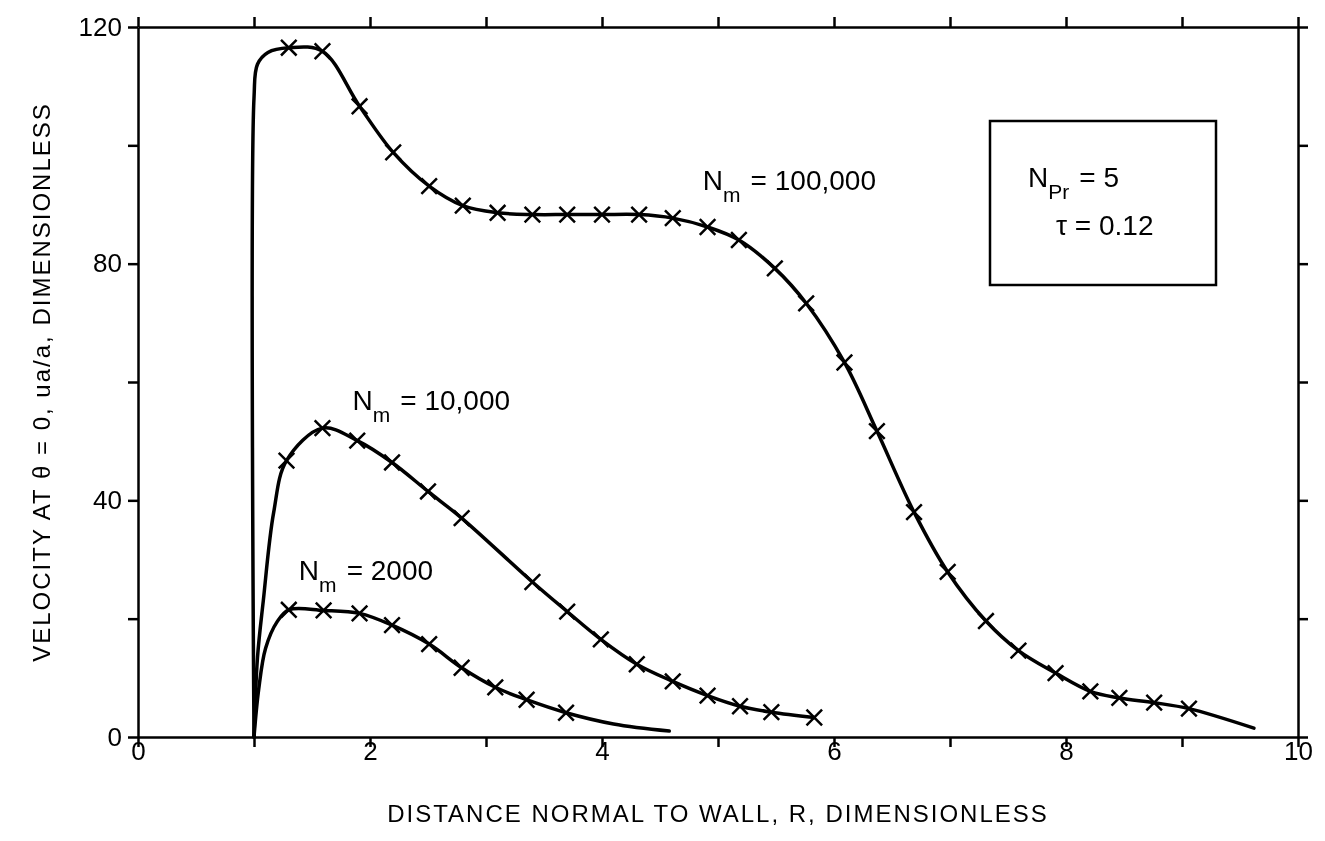 The image size is (1325, 841). Describe the element at coordinates (602, 750) in the screenshot. I see `x-tick-label: 4` at that location.